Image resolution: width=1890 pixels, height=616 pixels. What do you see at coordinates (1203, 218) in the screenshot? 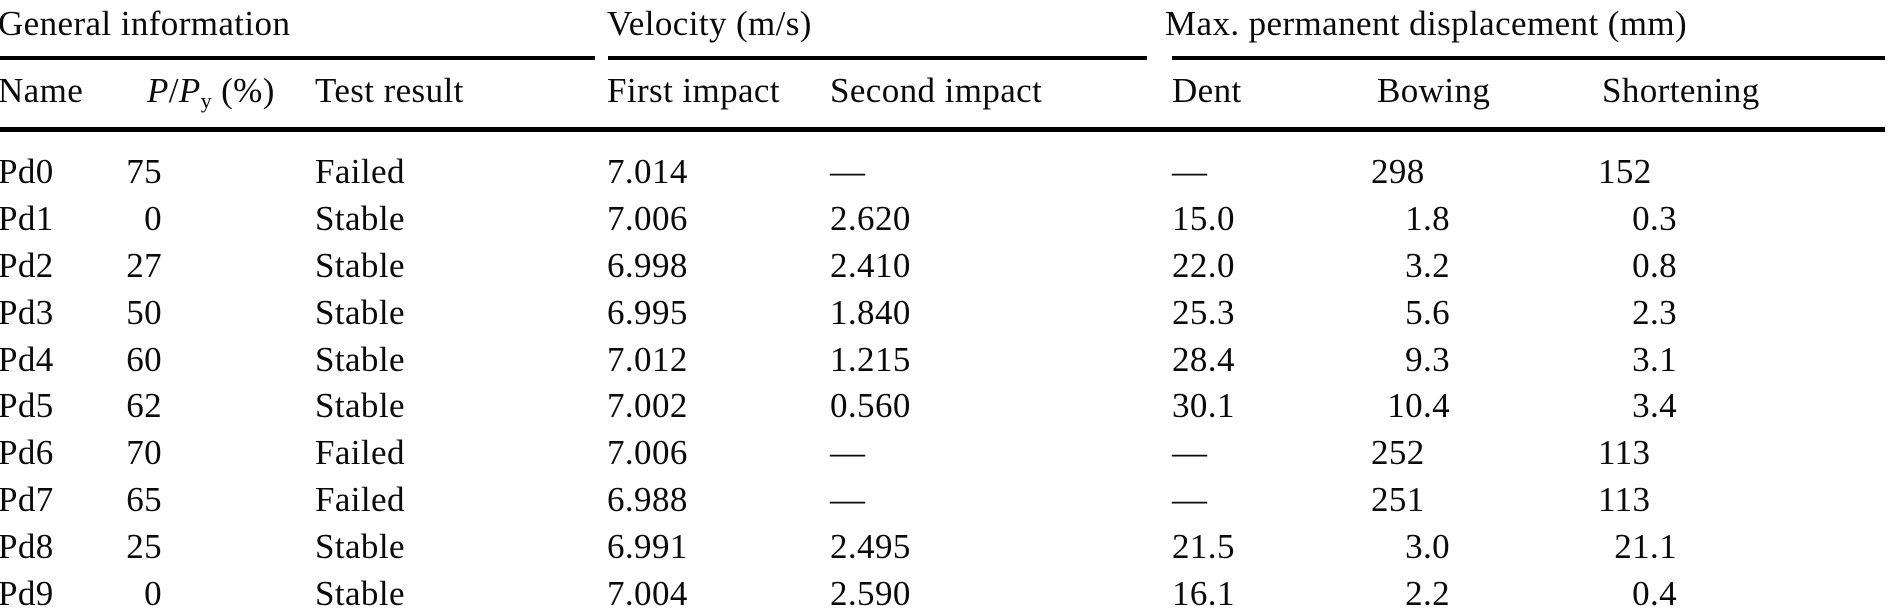
I see `cell-dent: 15.0` at bounding box center [1203, 218].